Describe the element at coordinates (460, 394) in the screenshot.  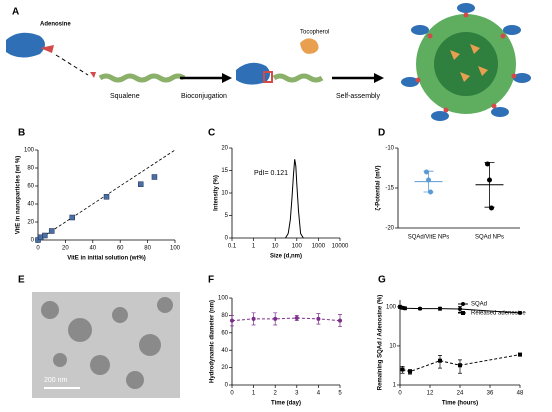
I see `x-tick-label: 24` at that location.